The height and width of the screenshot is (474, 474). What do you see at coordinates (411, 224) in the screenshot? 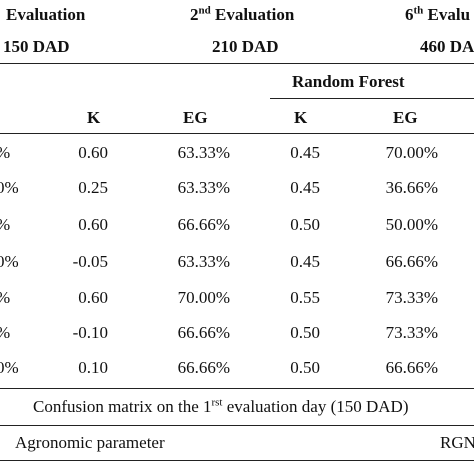
I see `cell: 50.00%` at bounding box center [411, 224].